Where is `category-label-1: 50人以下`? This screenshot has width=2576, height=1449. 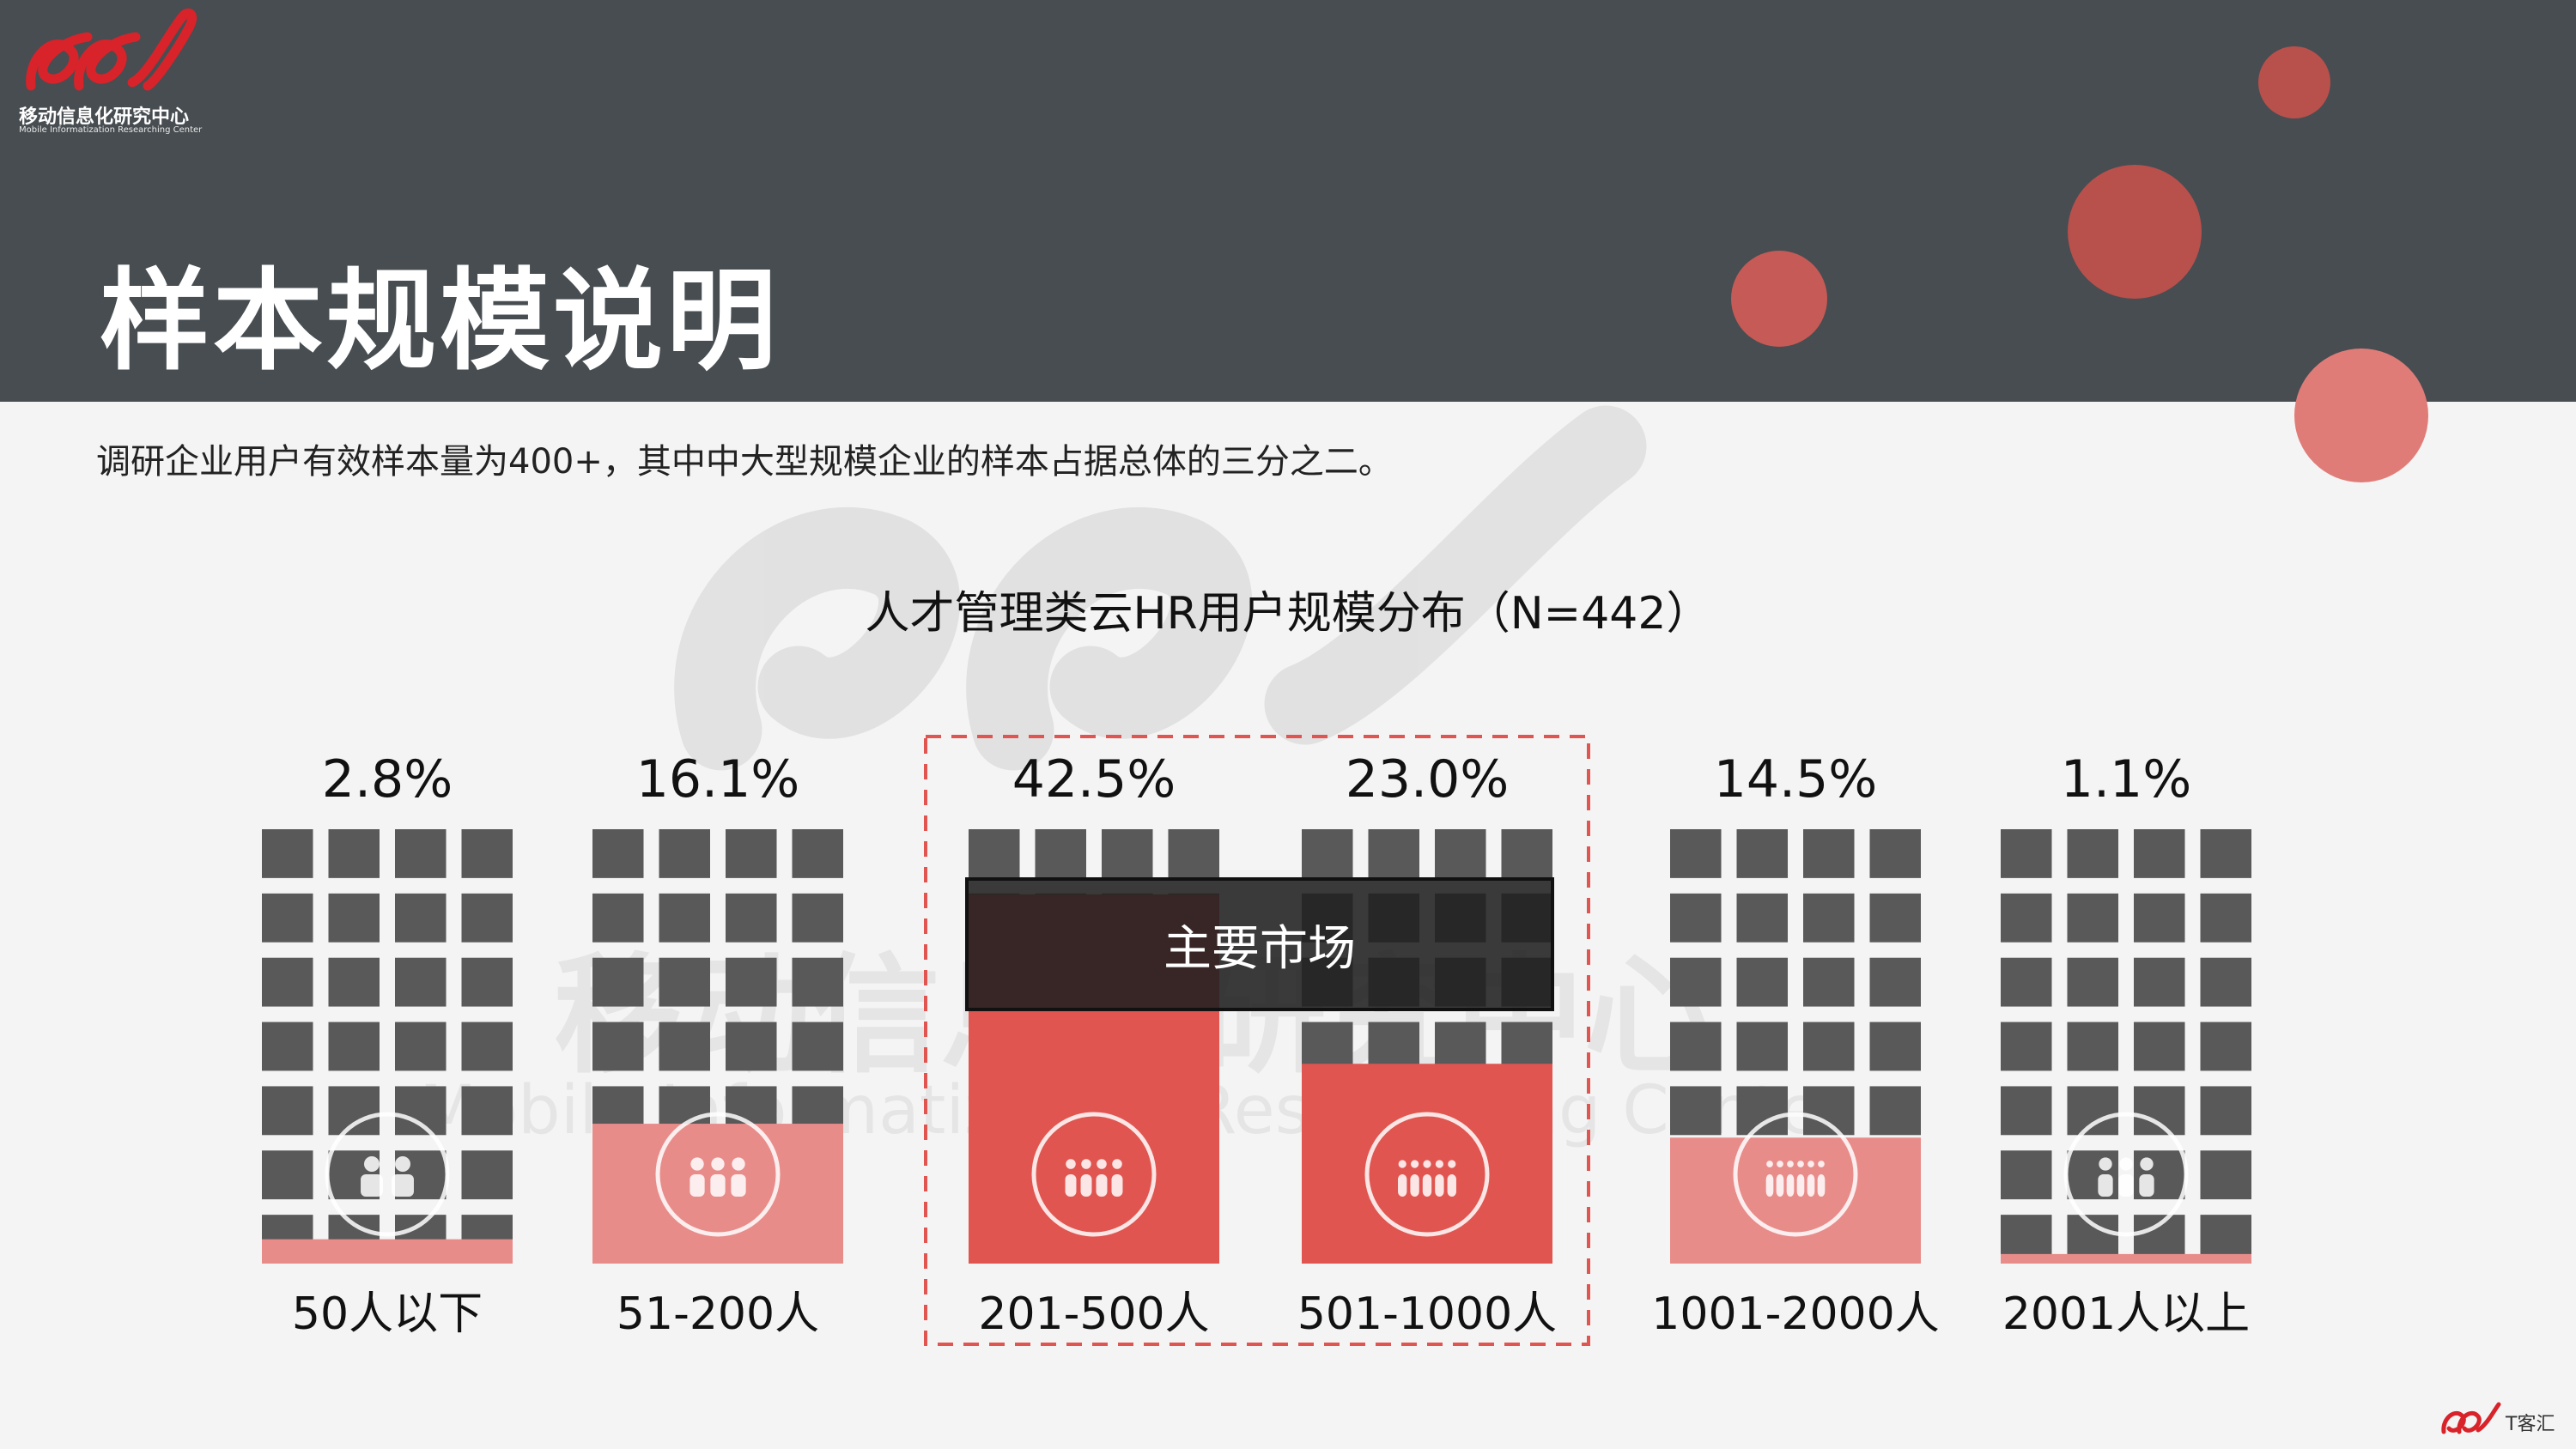 category-label-1: 50人以下 is located at coordinates (388, 1314).